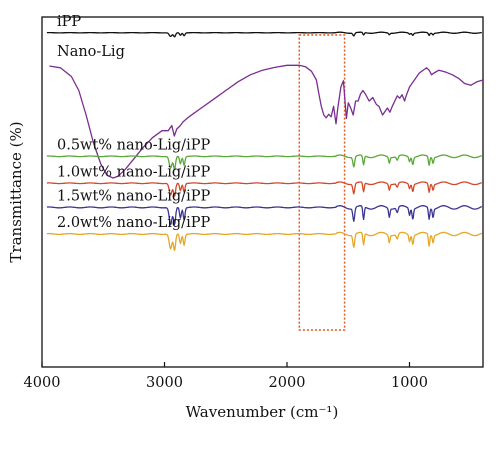 The width and height of the screenshot is (500, 449). What do you see at coordinates (133, 196) in the screenshot?
I see `series-label-5: 1.5wt% nano-Lig/iPP` at bounding box center [133, 196].